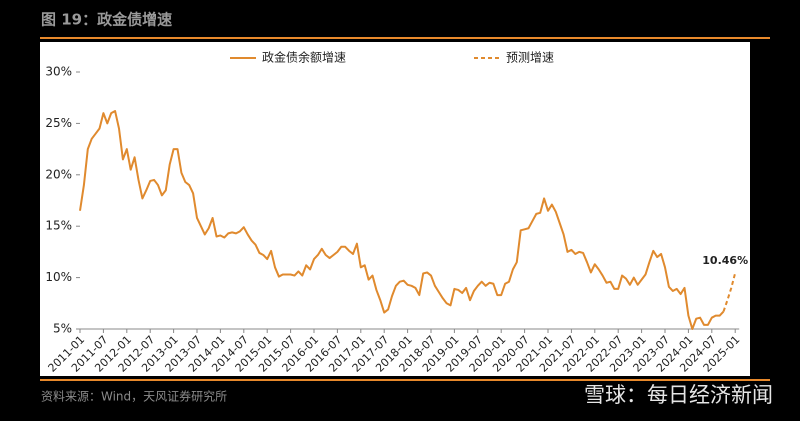  Describe the element at coordinates (58, 72) in the screenshot. I see `y-tick-label: 30%` at that location.